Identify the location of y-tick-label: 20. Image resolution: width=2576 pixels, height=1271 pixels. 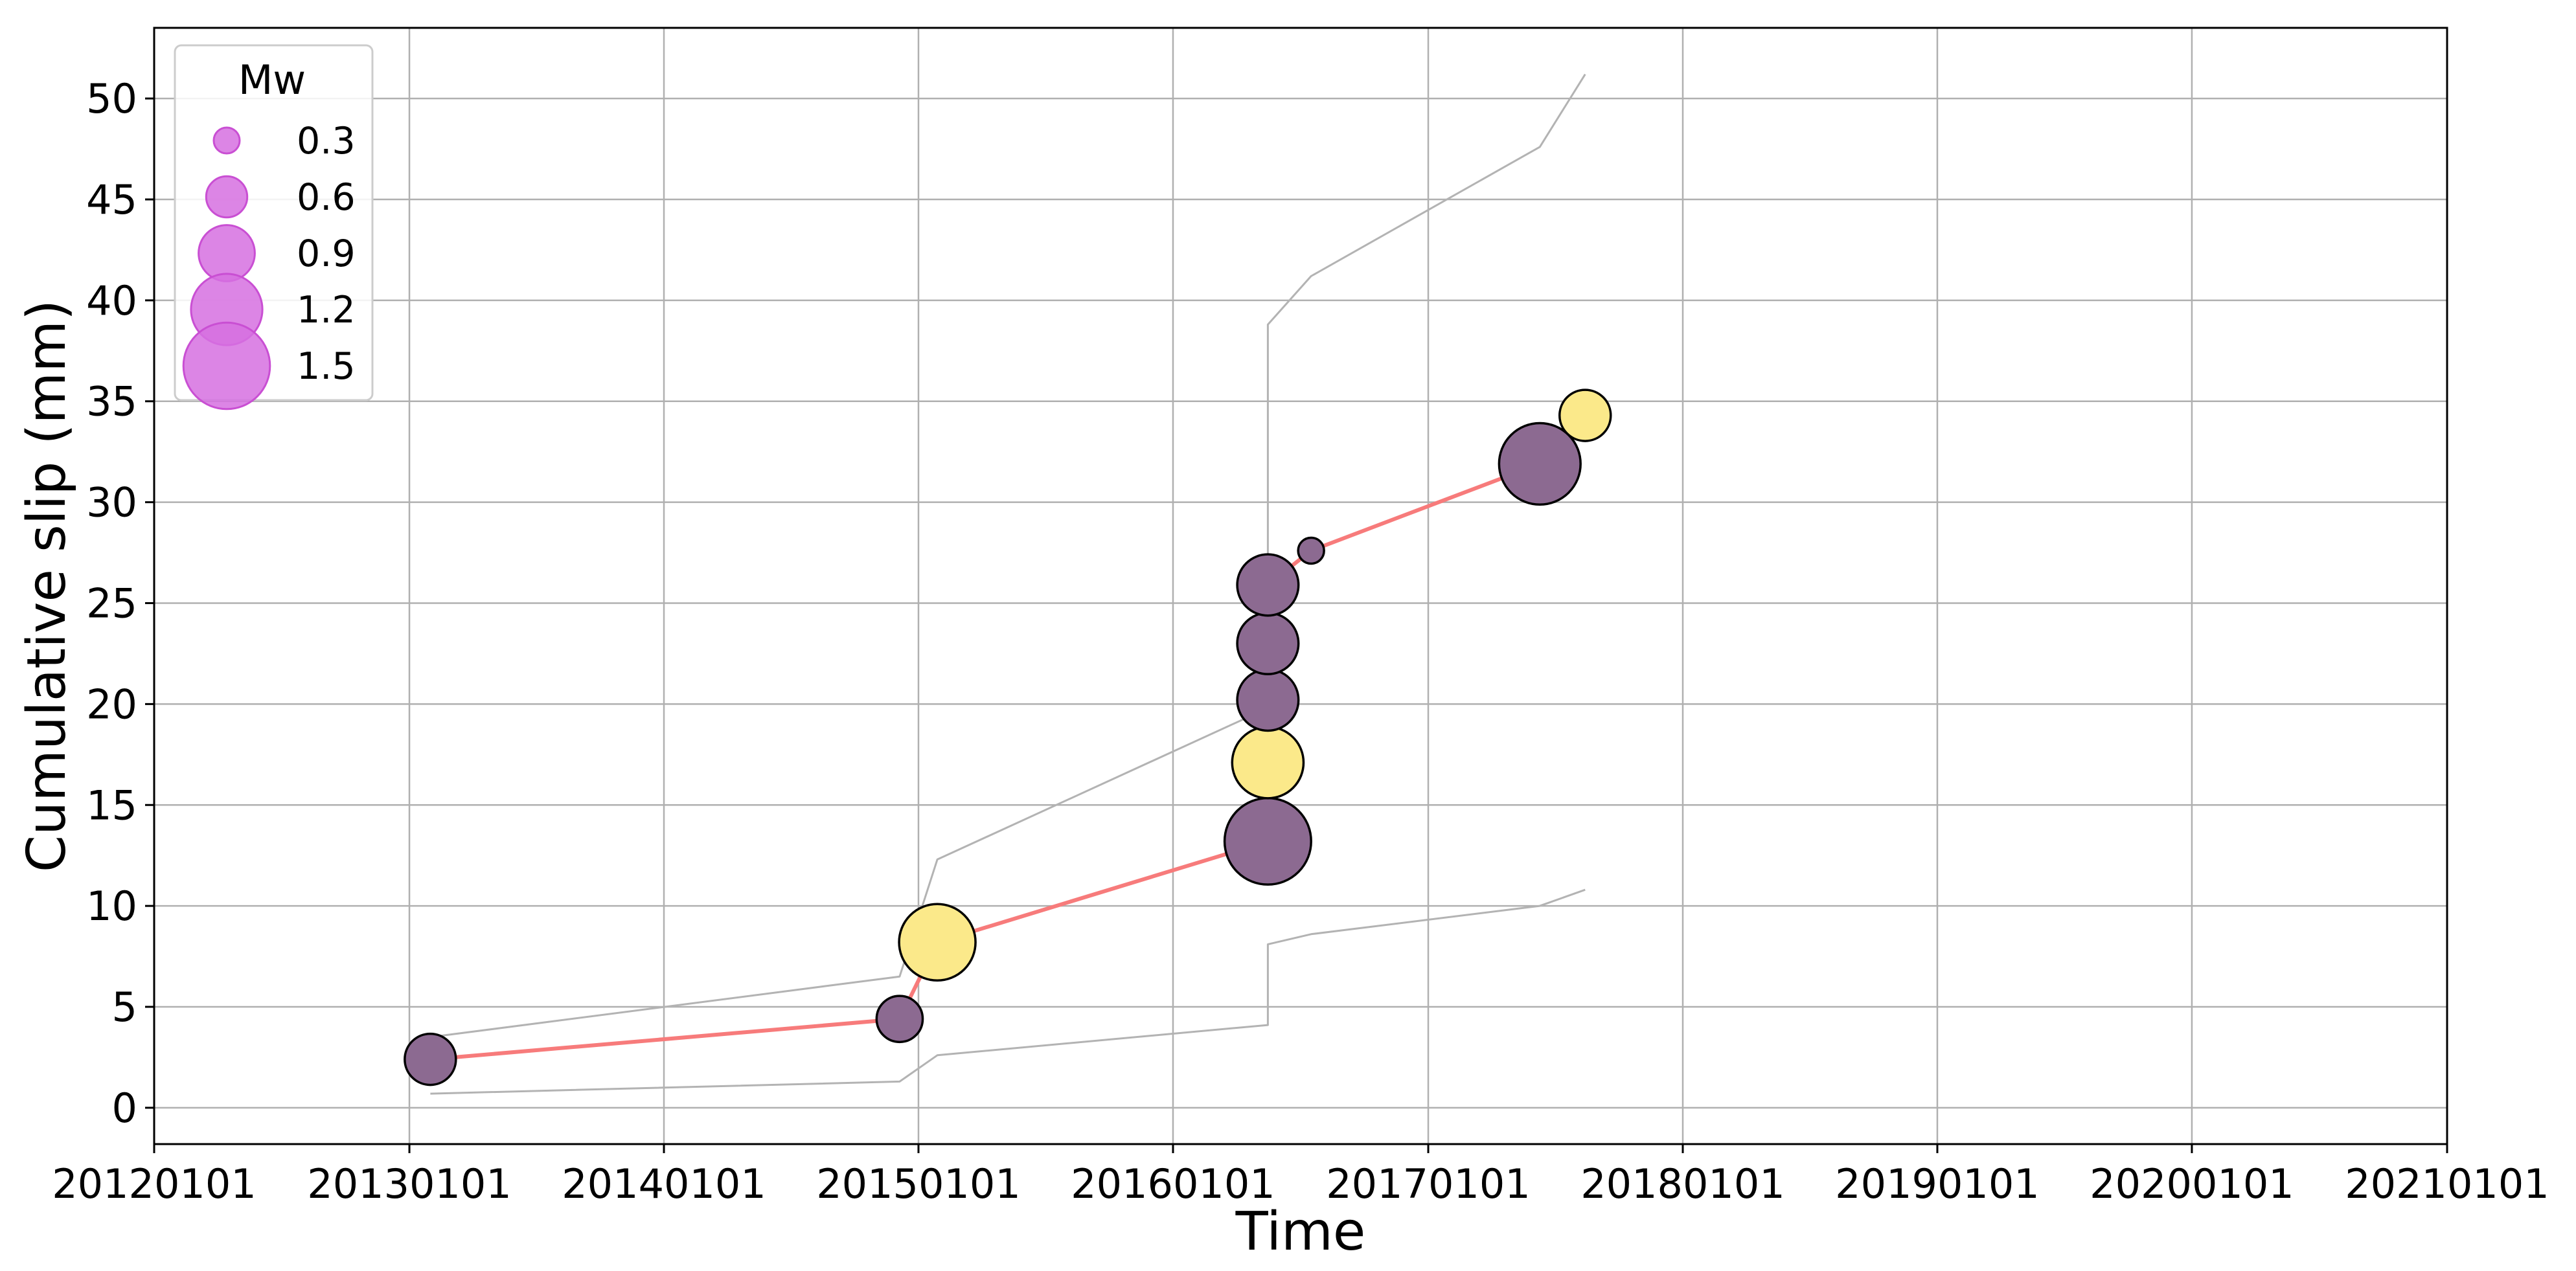
(111, 704).